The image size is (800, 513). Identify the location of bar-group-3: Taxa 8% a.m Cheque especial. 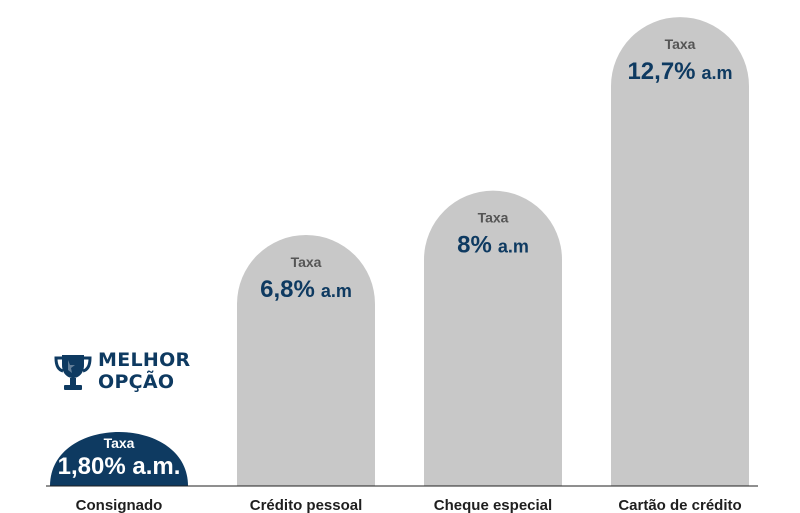
(493, 351).